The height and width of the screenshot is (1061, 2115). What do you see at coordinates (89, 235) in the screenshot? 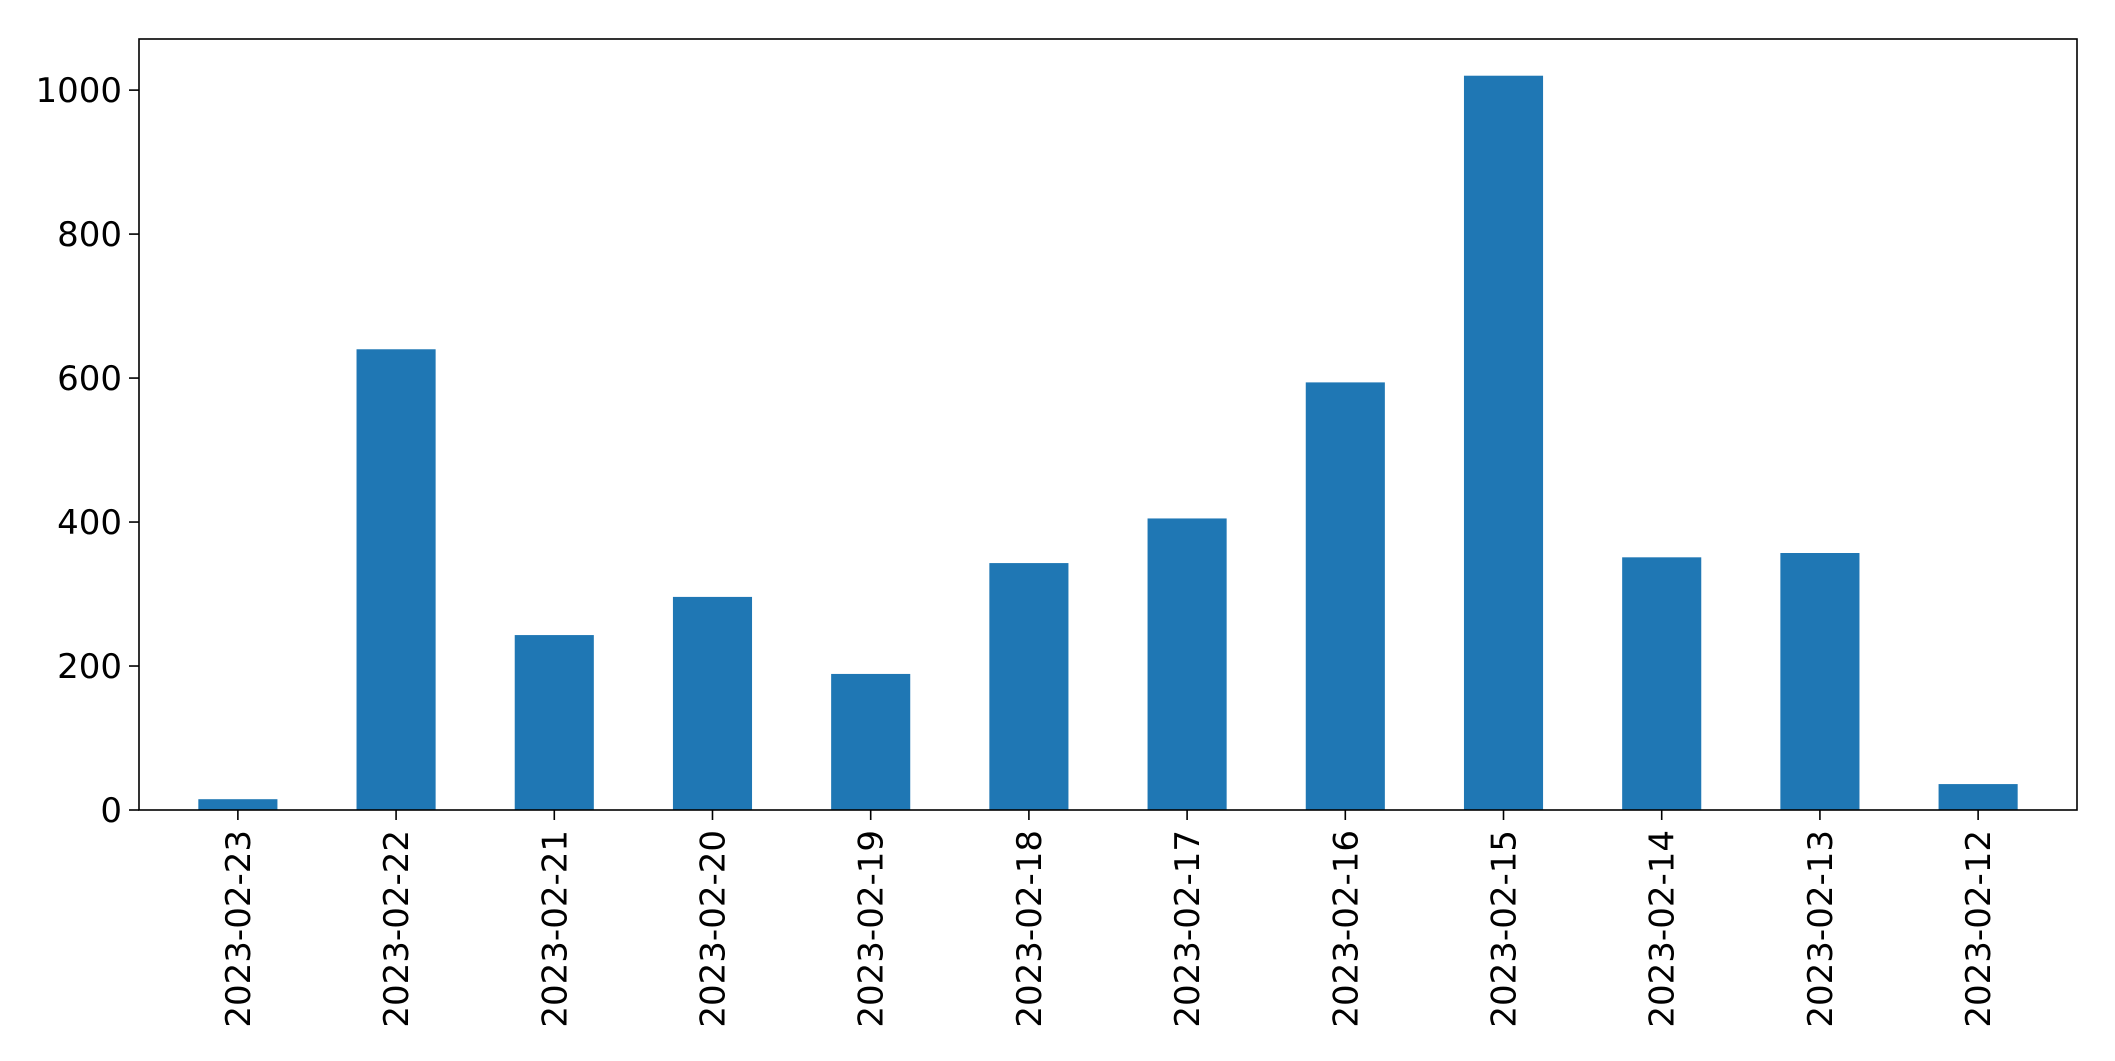
I see `y-tick-label: 800` at bounding box center [89, 235].